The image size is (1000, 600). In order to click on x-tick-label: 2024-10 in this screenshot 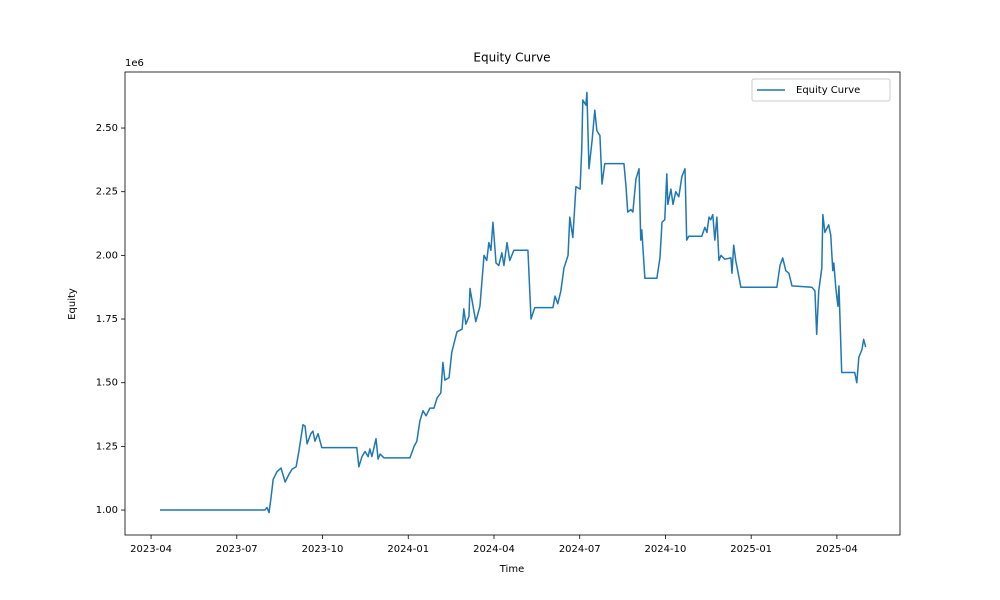, I will do `click(666, 549)`.